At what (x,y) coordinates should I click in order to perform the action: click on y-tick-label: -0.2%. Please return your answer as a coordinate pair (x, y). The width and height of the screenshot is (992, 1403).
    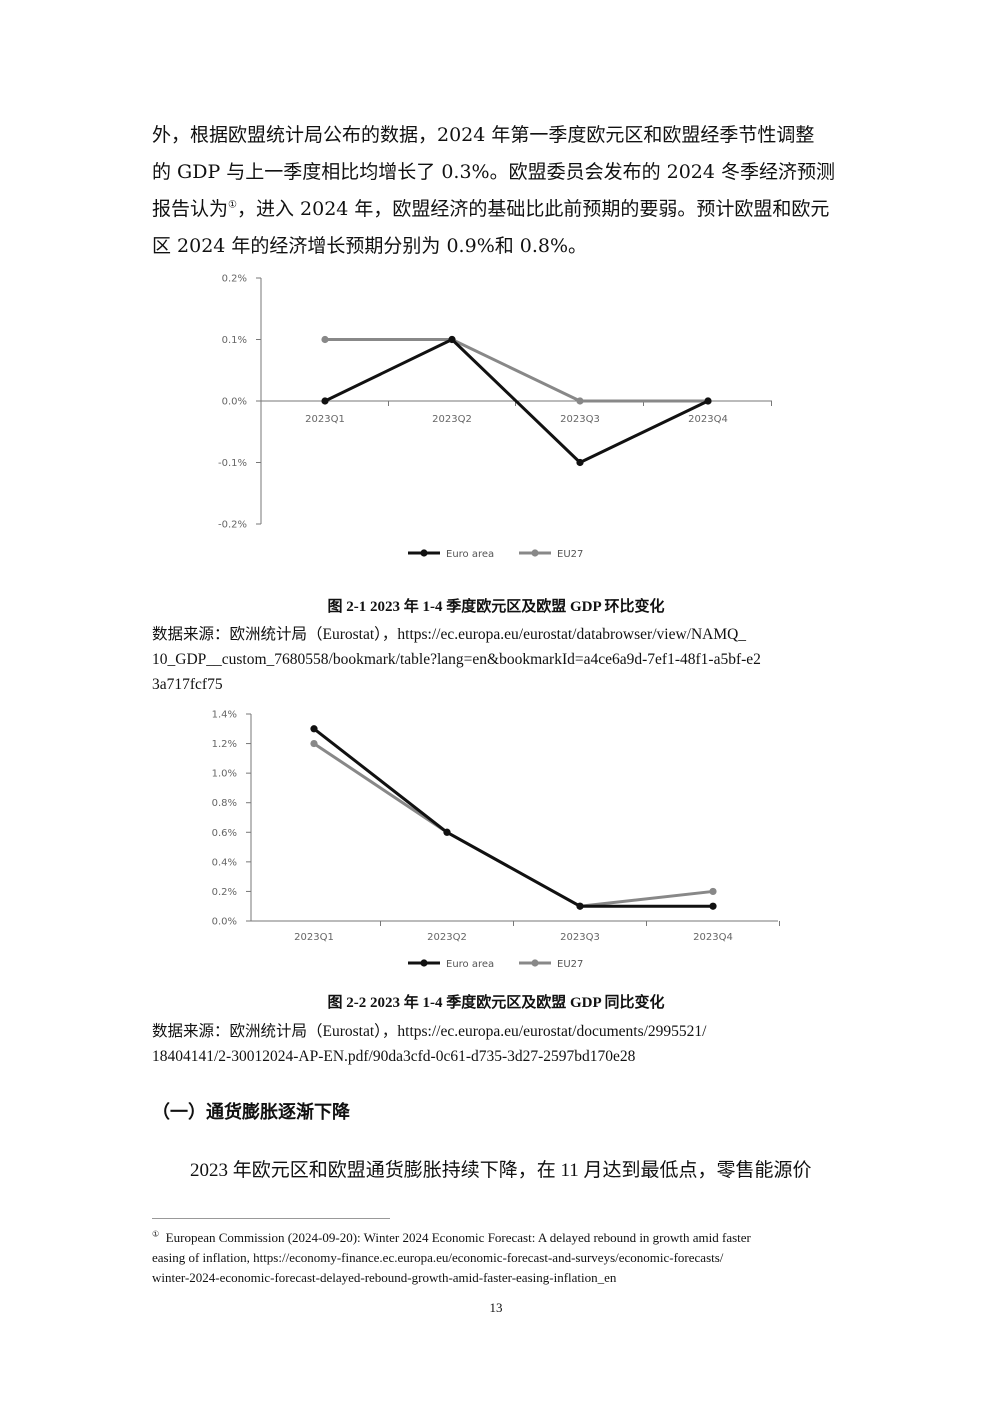
    Looking at the image, I should click on (232, 525).